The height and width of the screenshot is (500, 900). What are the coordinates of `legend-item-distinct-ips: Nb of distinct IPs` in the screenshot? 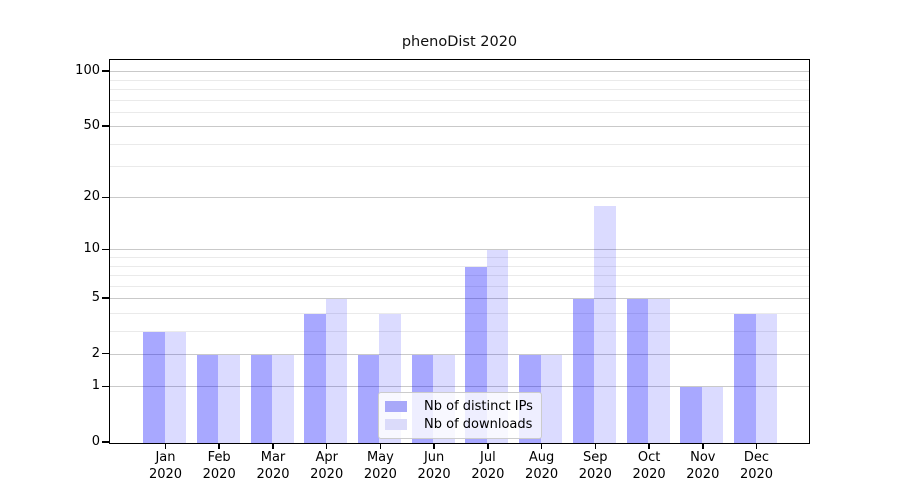 It's located at (460, 406).